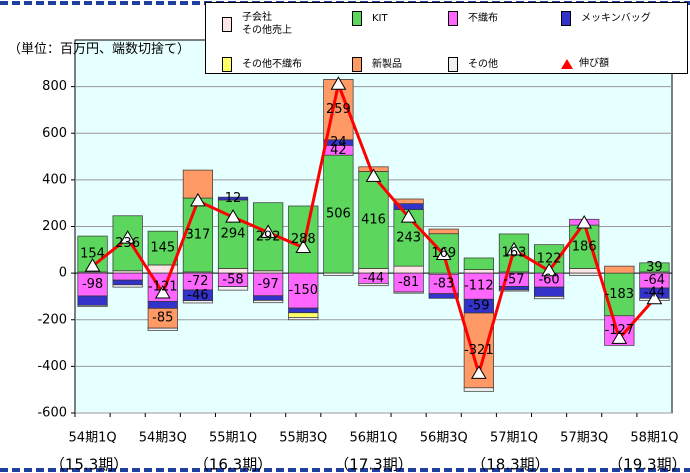  Describe the element at coordinates (338, 109) in the screenshot. I see `value-label: 259` at that location.